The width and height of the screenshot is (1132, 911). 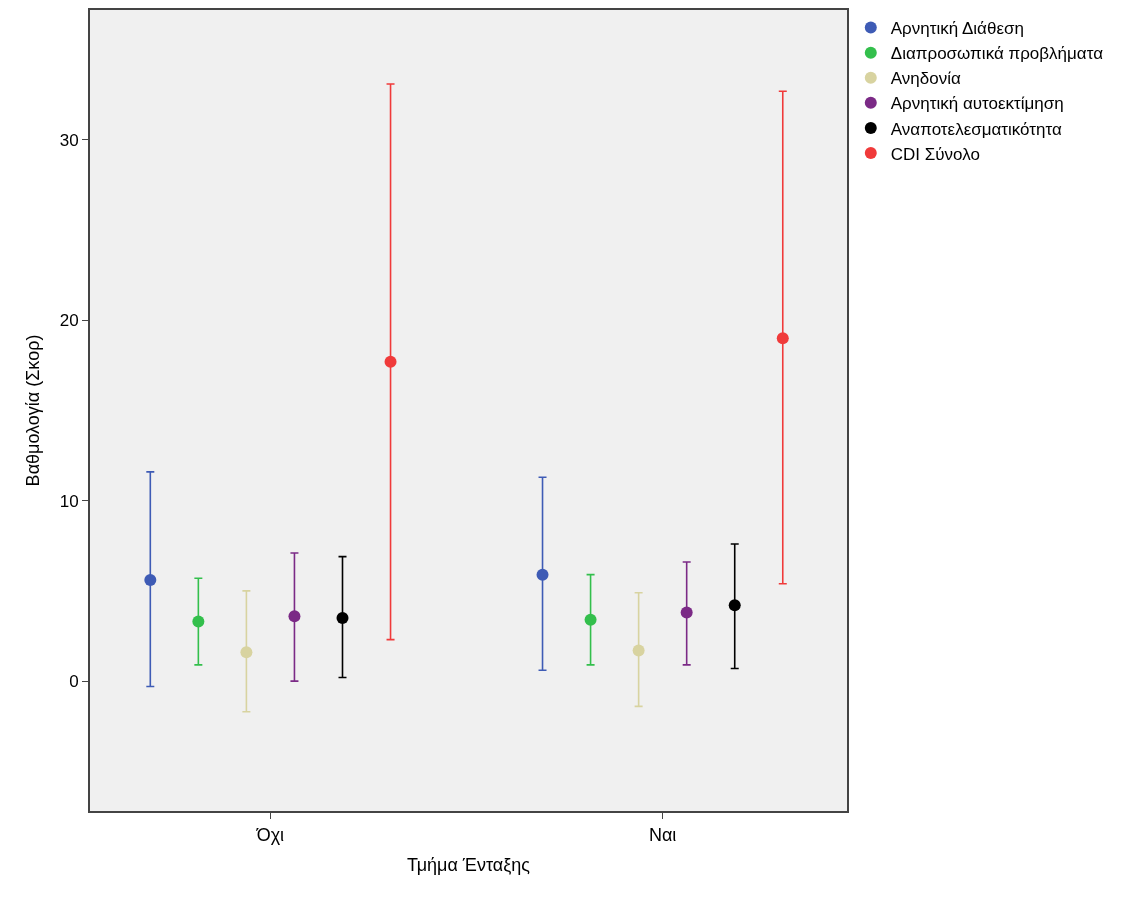 What do you see at coordinates (270, 834) in the screenshot?
I see `x-tick-label: Όχι` at bounding box center [270, 834].